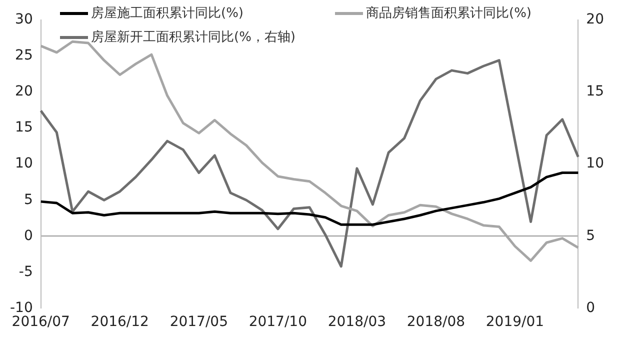  I want to click on y-tick-label: 30, so click(24, 20).